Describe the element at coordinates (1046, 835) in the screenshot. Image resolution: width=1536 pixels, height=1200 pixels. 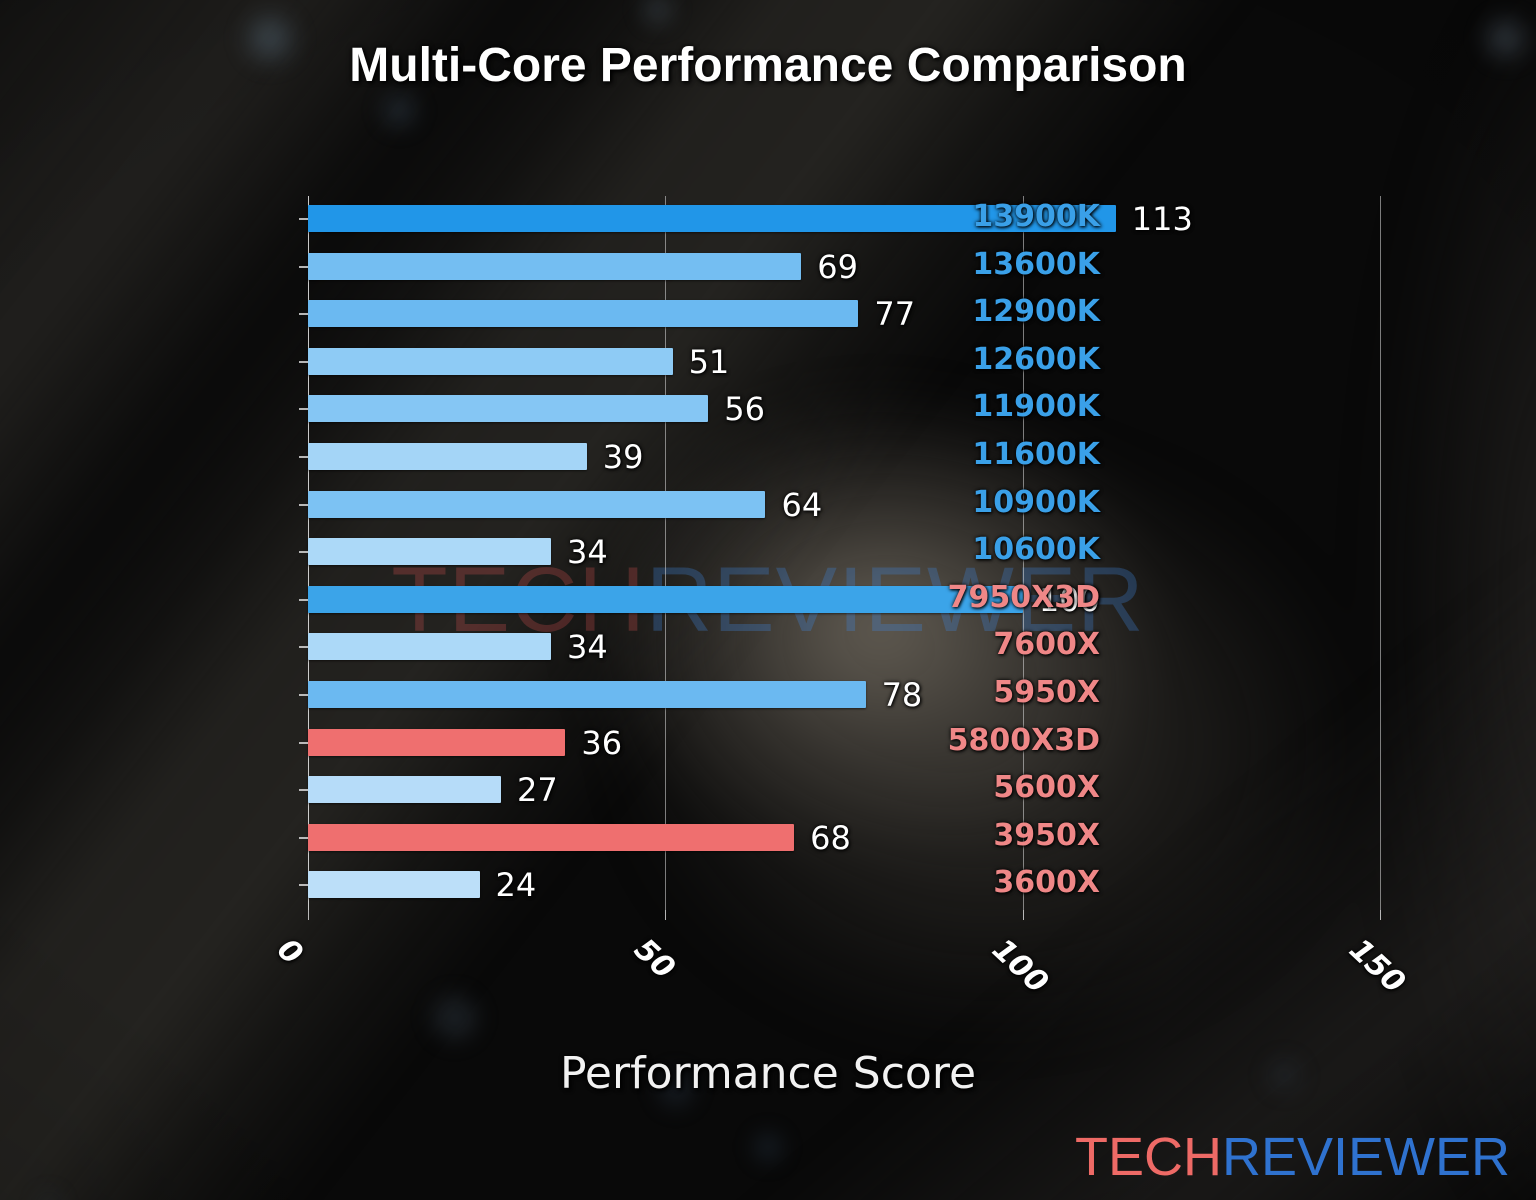
I see `y-axis-label-3950x: 3950X` at that location.